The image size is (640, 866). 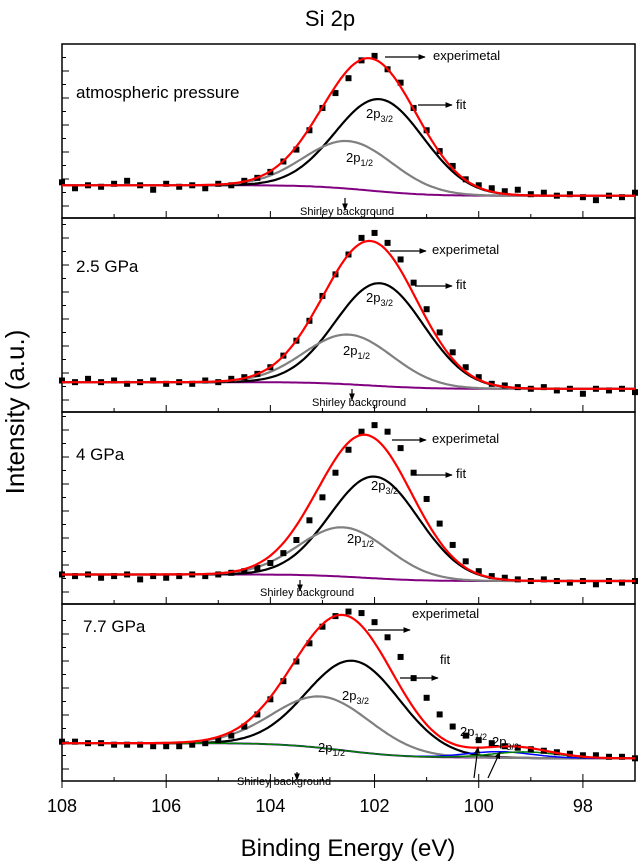 What do you see at coordinates (114, 626) in the screenshot?
I see `panel-label: 7.7 GPa` at bounding box center [114, 626].